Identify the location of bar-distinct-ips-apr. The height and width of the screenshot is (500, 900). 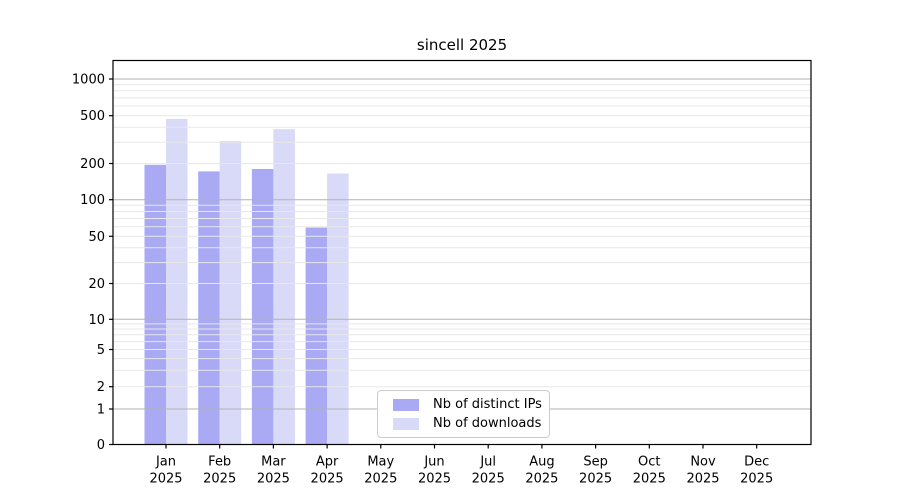
(316, 336).